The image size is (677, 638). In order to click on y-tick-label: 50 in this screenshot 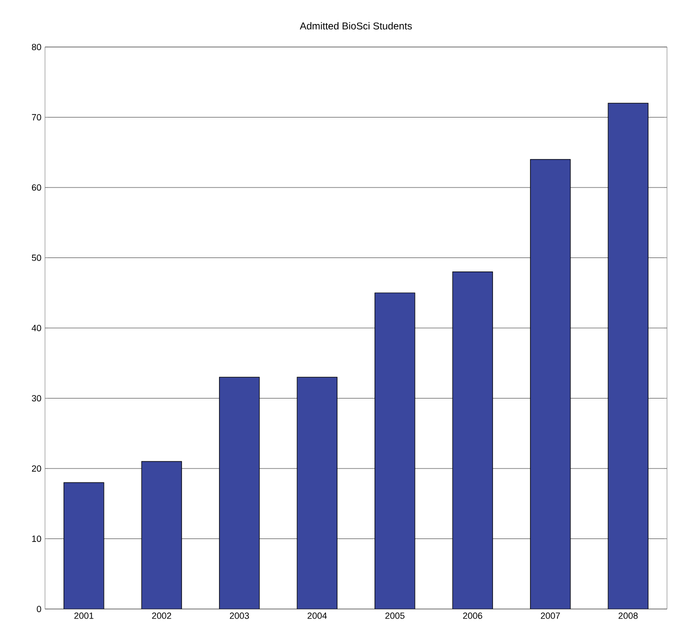, I will do `click(37, 257)`.